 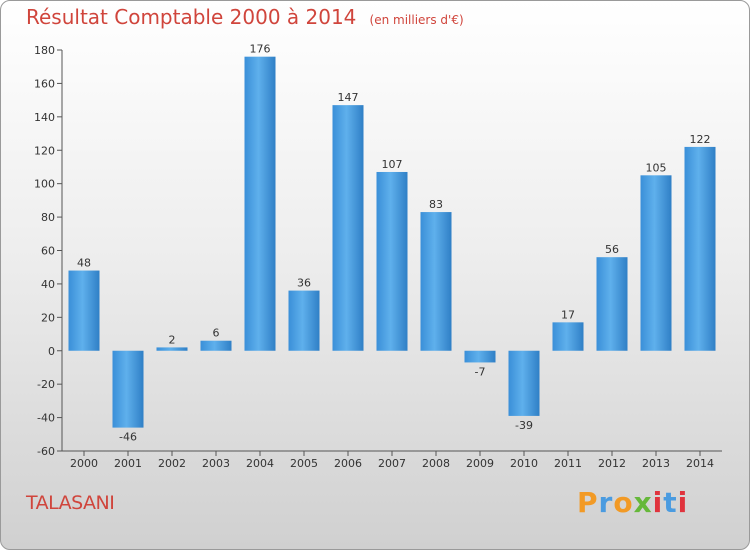 I want to click on proxiti-logo: Proxiti, so click(x=632, y=502).